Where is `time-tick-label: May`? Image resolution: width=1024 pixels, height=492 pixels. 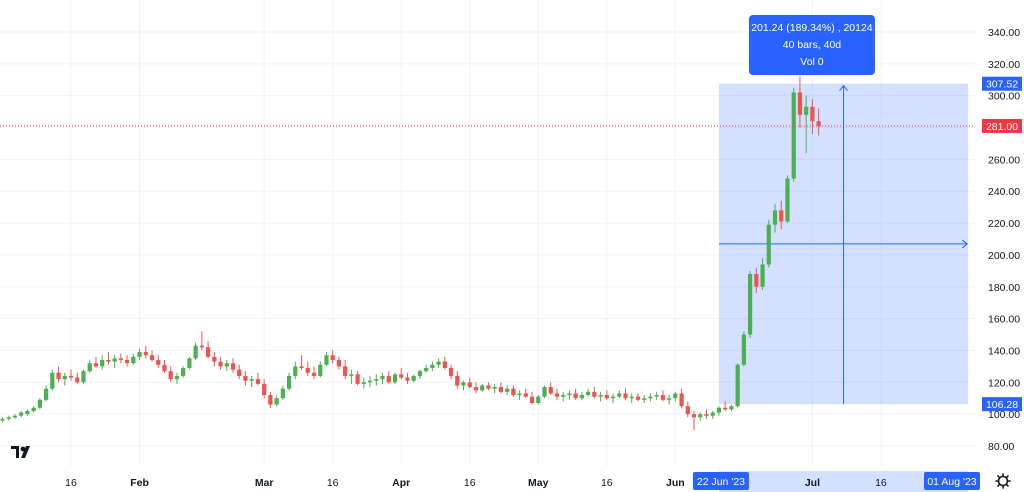 time-tick-label: May is located at coordinates (538, 483).